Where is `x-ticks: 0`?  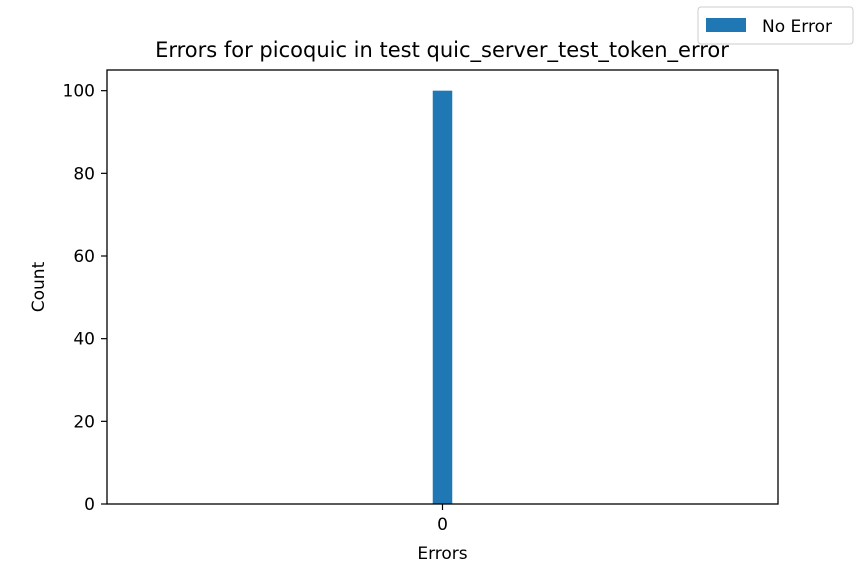
x-ticks: 0 is located at coordinates (442, 519).